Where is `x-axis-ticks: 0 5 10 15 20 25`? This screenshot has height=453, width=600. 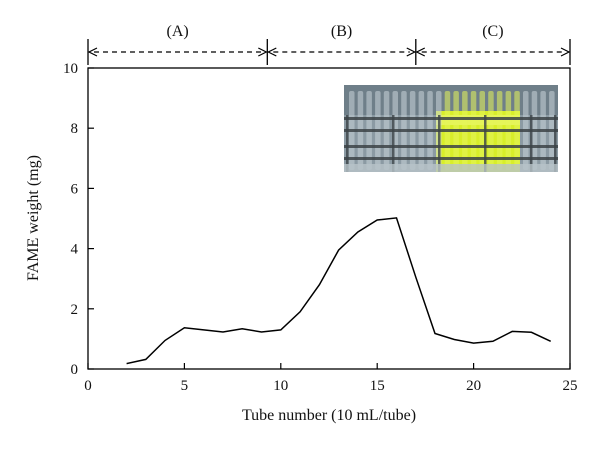 x-axis-ticks: 0 5 10 15 20 25 is located at coordinates (331, 378).